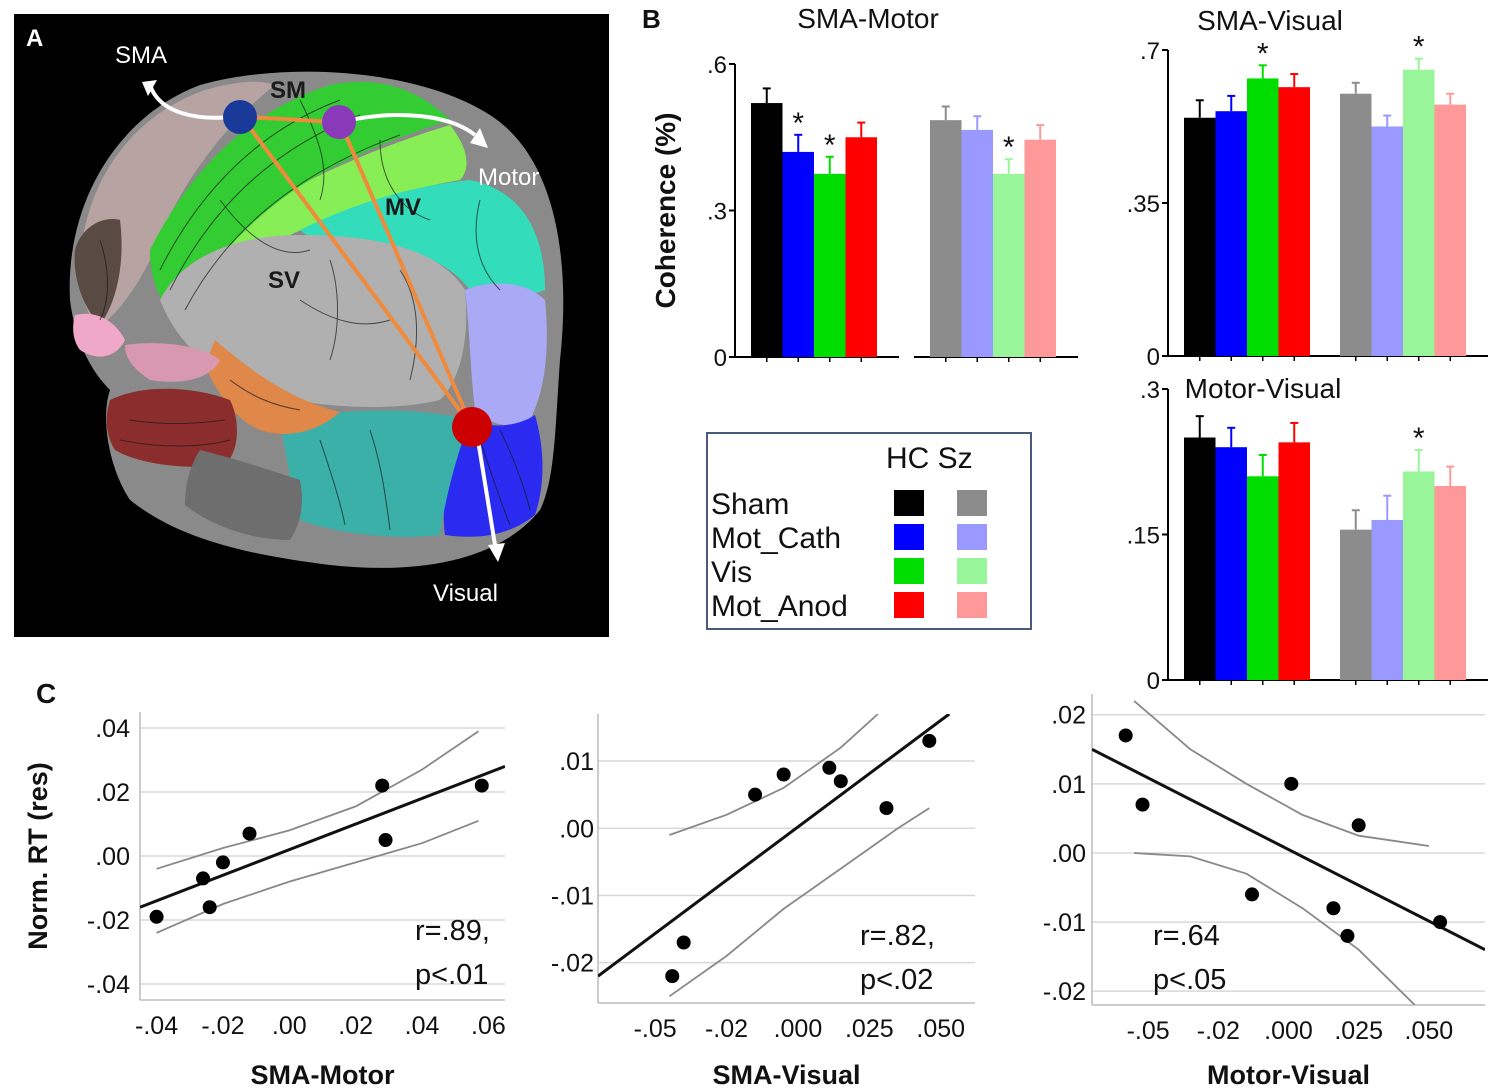 The width and height of the screenshot is (1500, 1091). I want to click on region-temporal, so click(375, 473).